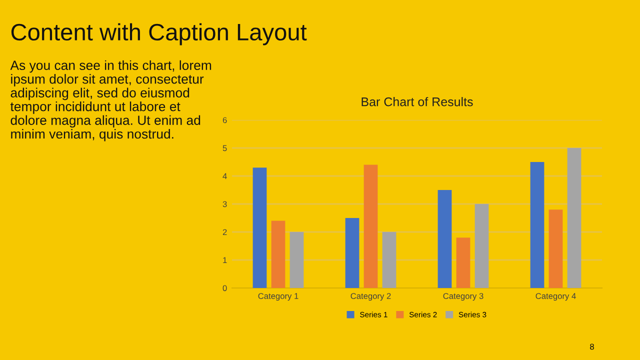 The height and width of the screenshot is (360, 640). What do you see at coordinates (224, 148) in the screenshot?
I see `y-tick-label: 5` at bounding box center [224, 148].